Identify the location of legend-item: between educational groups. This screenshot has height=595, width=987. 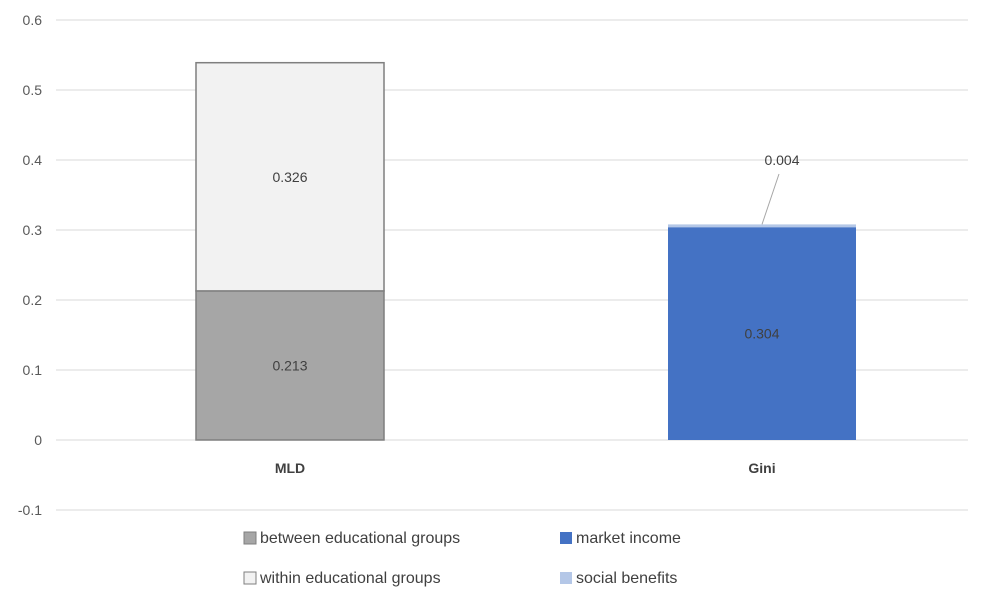
(351, 538).